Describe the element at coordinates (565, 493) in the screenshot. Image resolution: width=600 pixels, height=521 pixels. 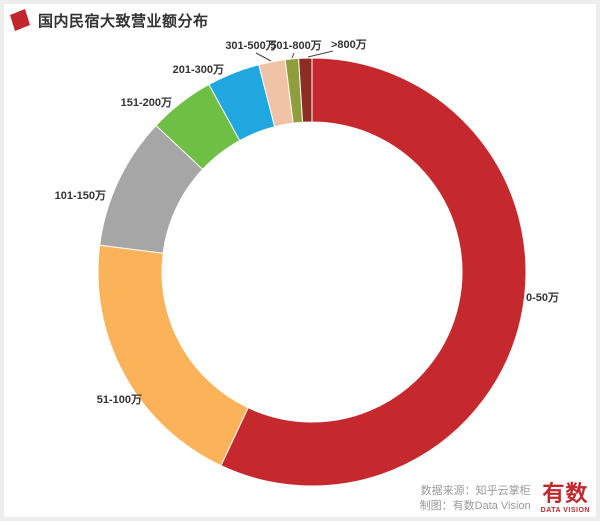
I see `logo-text: 有数` at that location.